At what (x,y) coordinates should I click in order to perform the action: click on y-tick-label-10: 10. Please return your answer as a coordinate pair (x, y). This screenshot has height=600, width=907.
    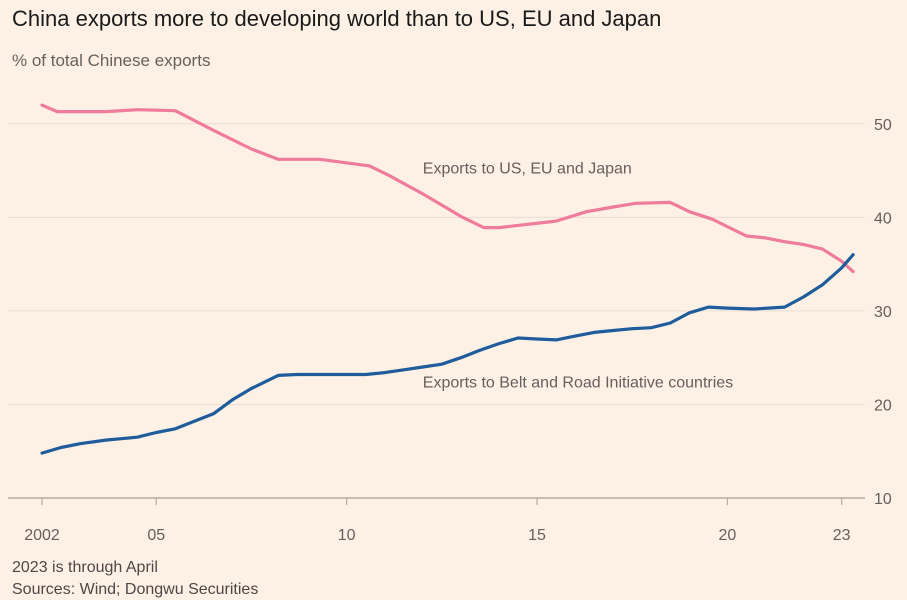
    Looking at the image, I should click on (883, 499).